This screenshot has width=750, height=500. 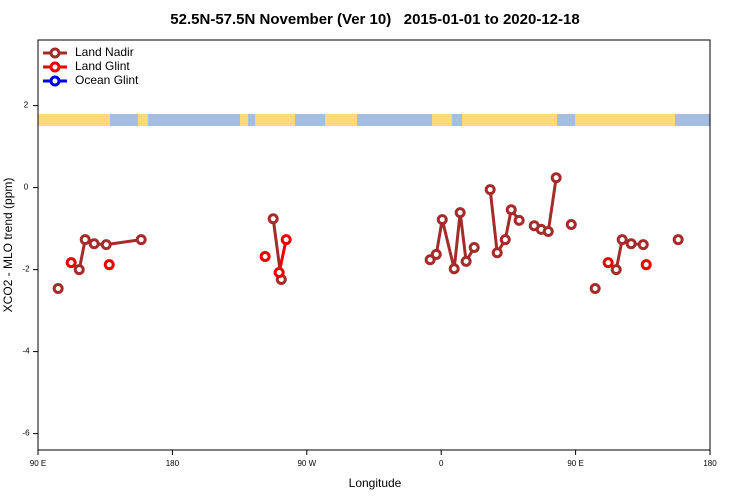 What do you see at coordinates (26, 433) in the screenshot?
I see `y-tick-label: -6` at bounding box center [26, 433].